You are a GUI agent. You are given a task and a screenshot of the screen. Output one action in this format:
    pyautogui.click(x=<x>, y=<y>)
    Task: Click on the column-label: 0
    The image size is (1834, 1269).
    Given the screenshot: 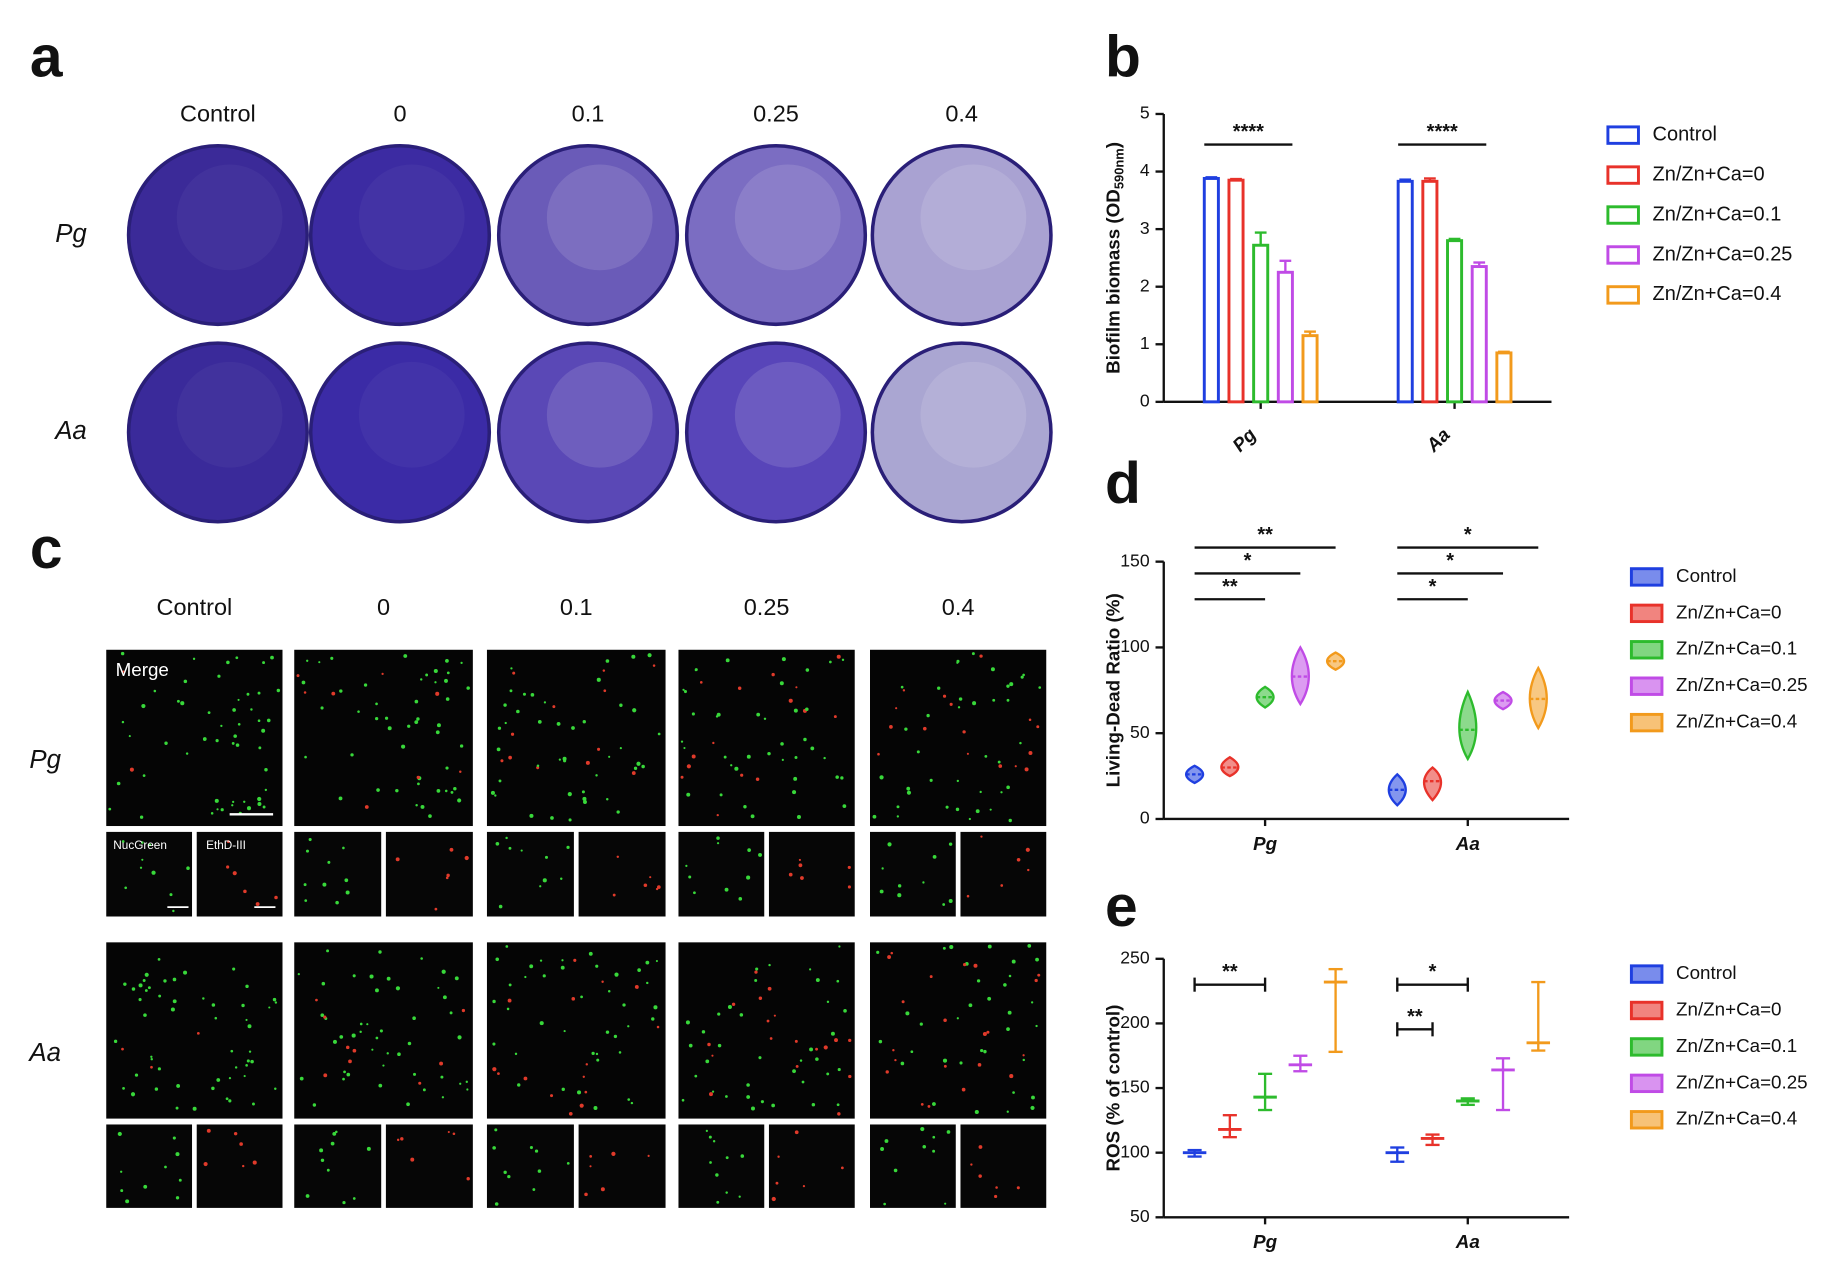 What is the action you would take?
    pyautogui.click(x=383, y=607)
    